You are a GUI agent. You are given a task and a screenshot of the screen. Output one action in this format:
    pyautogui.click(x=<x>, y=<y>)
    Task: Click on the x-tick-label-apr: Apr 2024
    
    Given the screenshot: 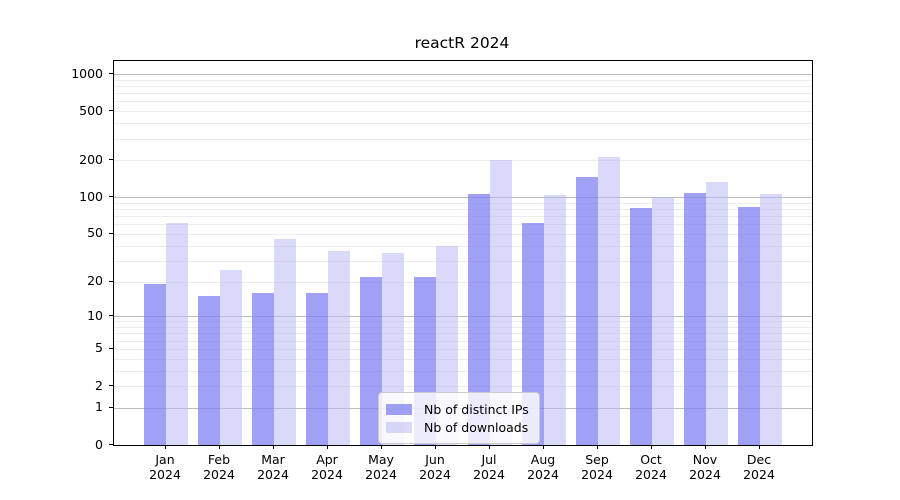 What is the action you would take?
    pyautogui.click(x=327, y=467)
    